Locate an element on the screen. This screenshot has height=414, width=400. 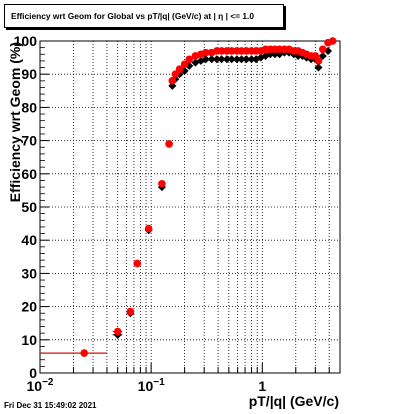
footer-timestamp: Fri Dec 31 15:49:02 2021 is located at coordinates (50, 405).